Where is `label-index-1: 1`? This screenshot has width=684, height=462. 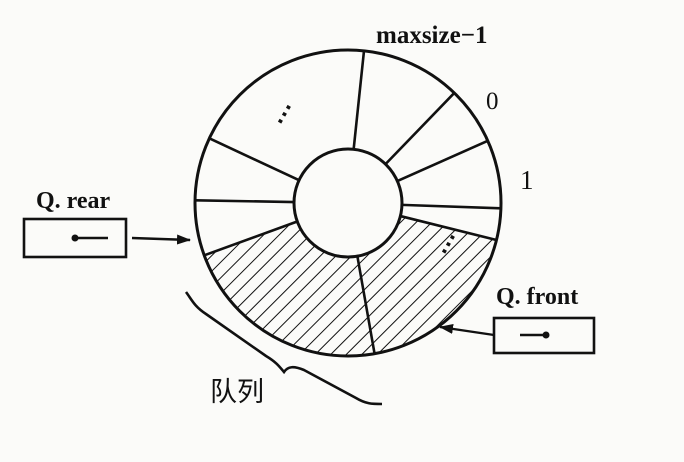
label-index-1: 1 is located at coordinates (527, 180).